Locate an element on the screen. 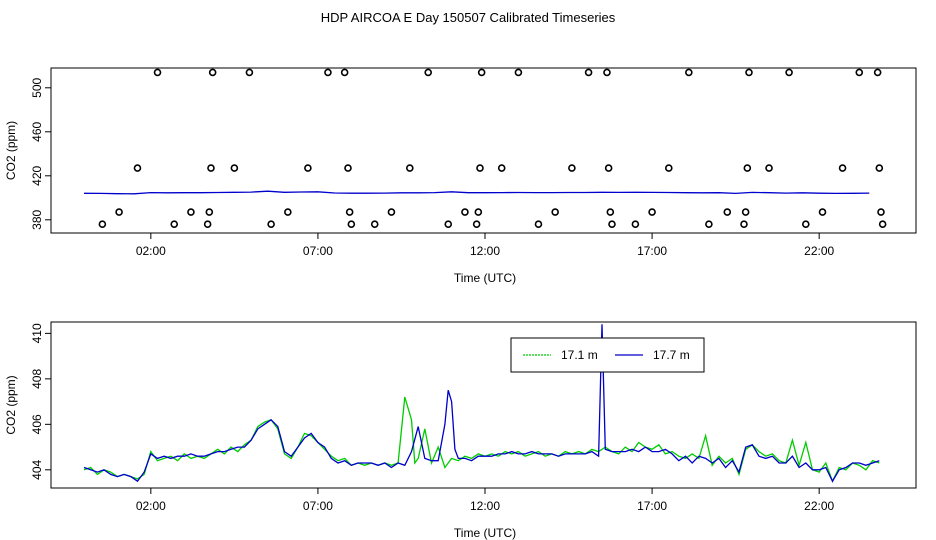 The height and width of the screenshot is (540, 936). y-tick-label: 460 is located at coordinates (37, 131).